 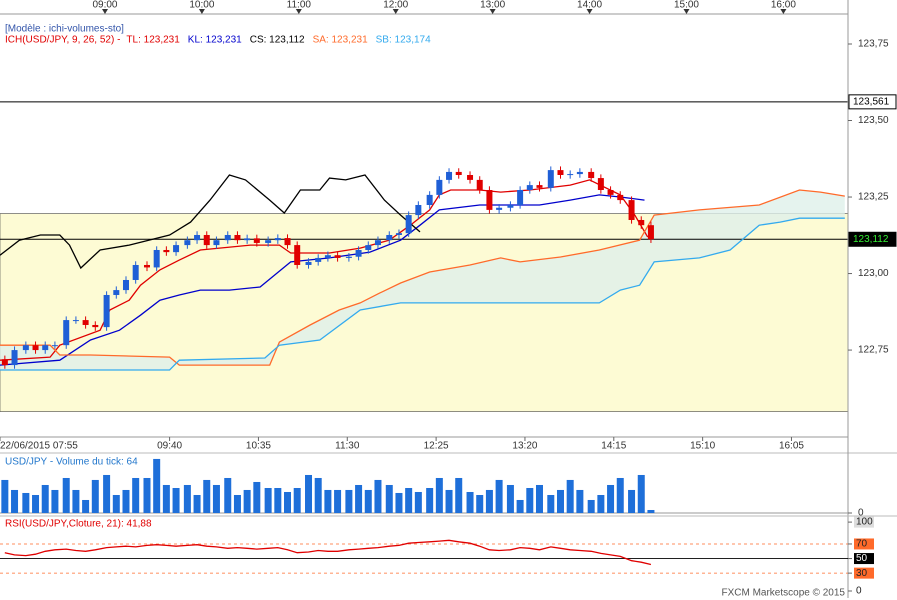 What do you see at coordinates (395, 5) in the screenshot?
I see `x-tick-label: 12:00` at bounding box center [395, 5].